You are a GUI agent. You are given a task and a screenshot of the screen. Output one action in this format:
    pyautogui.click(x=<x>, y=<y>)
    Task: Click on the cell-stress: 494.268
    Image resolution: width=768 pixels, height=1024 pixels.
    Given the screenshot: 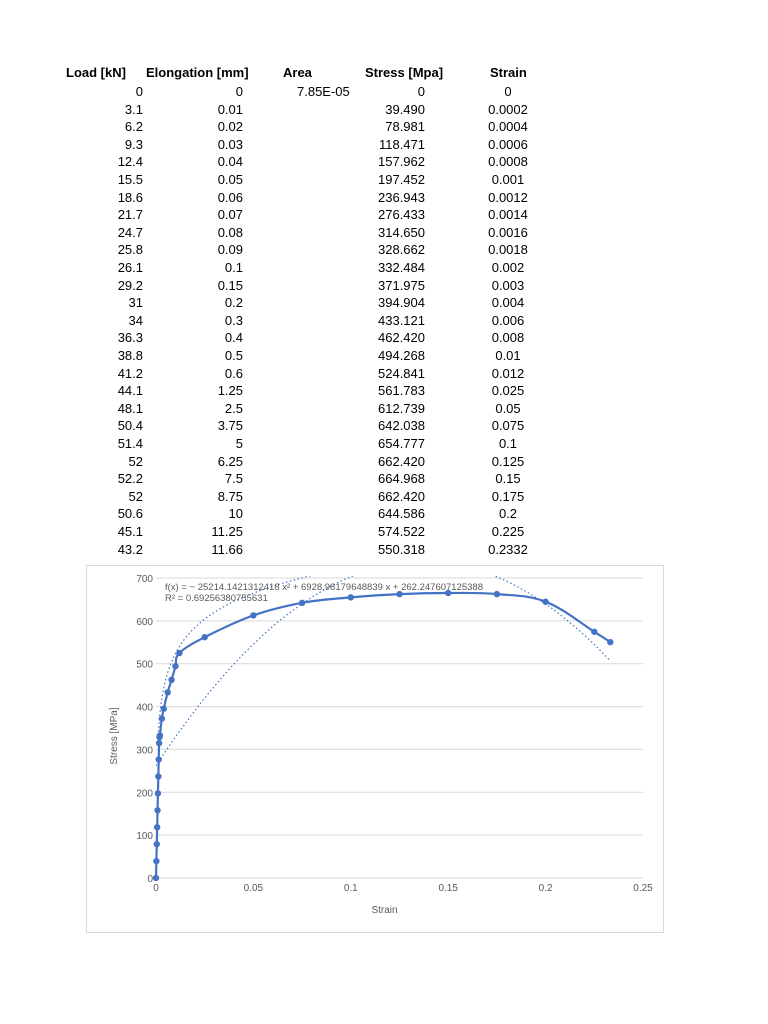 What is the action you would take?
    pyautogui.click(x=401, y=355)
    